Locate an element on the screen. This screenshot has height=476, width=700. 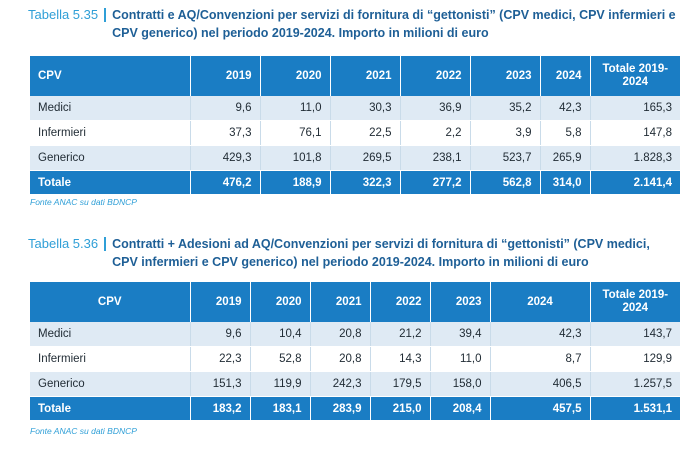
header-cpv: CPV is located at coordinates (110, 76).